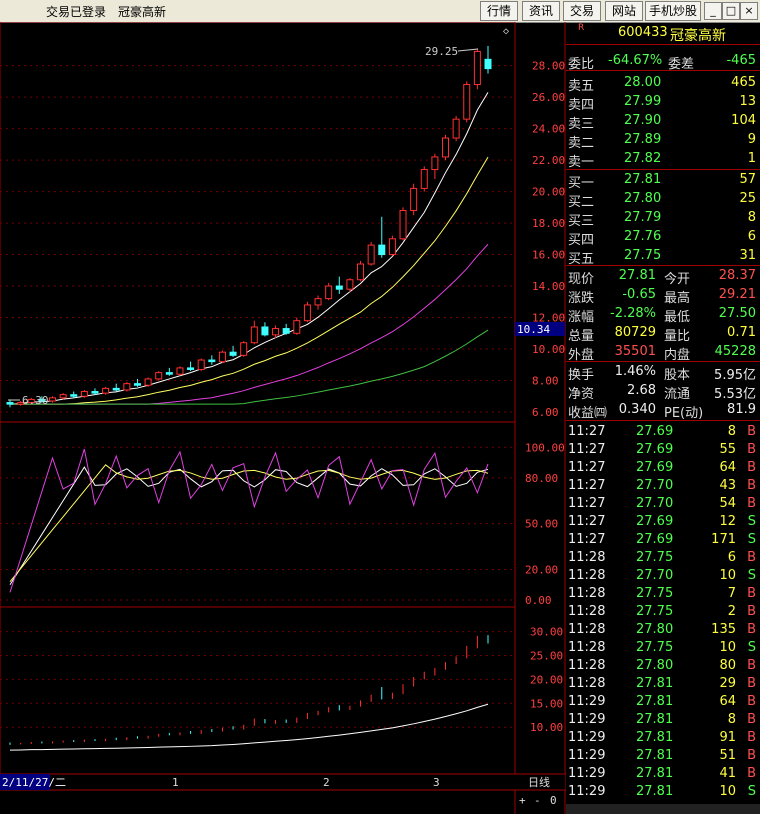 The width and height of the screenshot is (760, 814). What do you see at coordinates (441, 51) in the screenshot?
I see `high-price-label: 29.25` at bounding box center [441, 51].